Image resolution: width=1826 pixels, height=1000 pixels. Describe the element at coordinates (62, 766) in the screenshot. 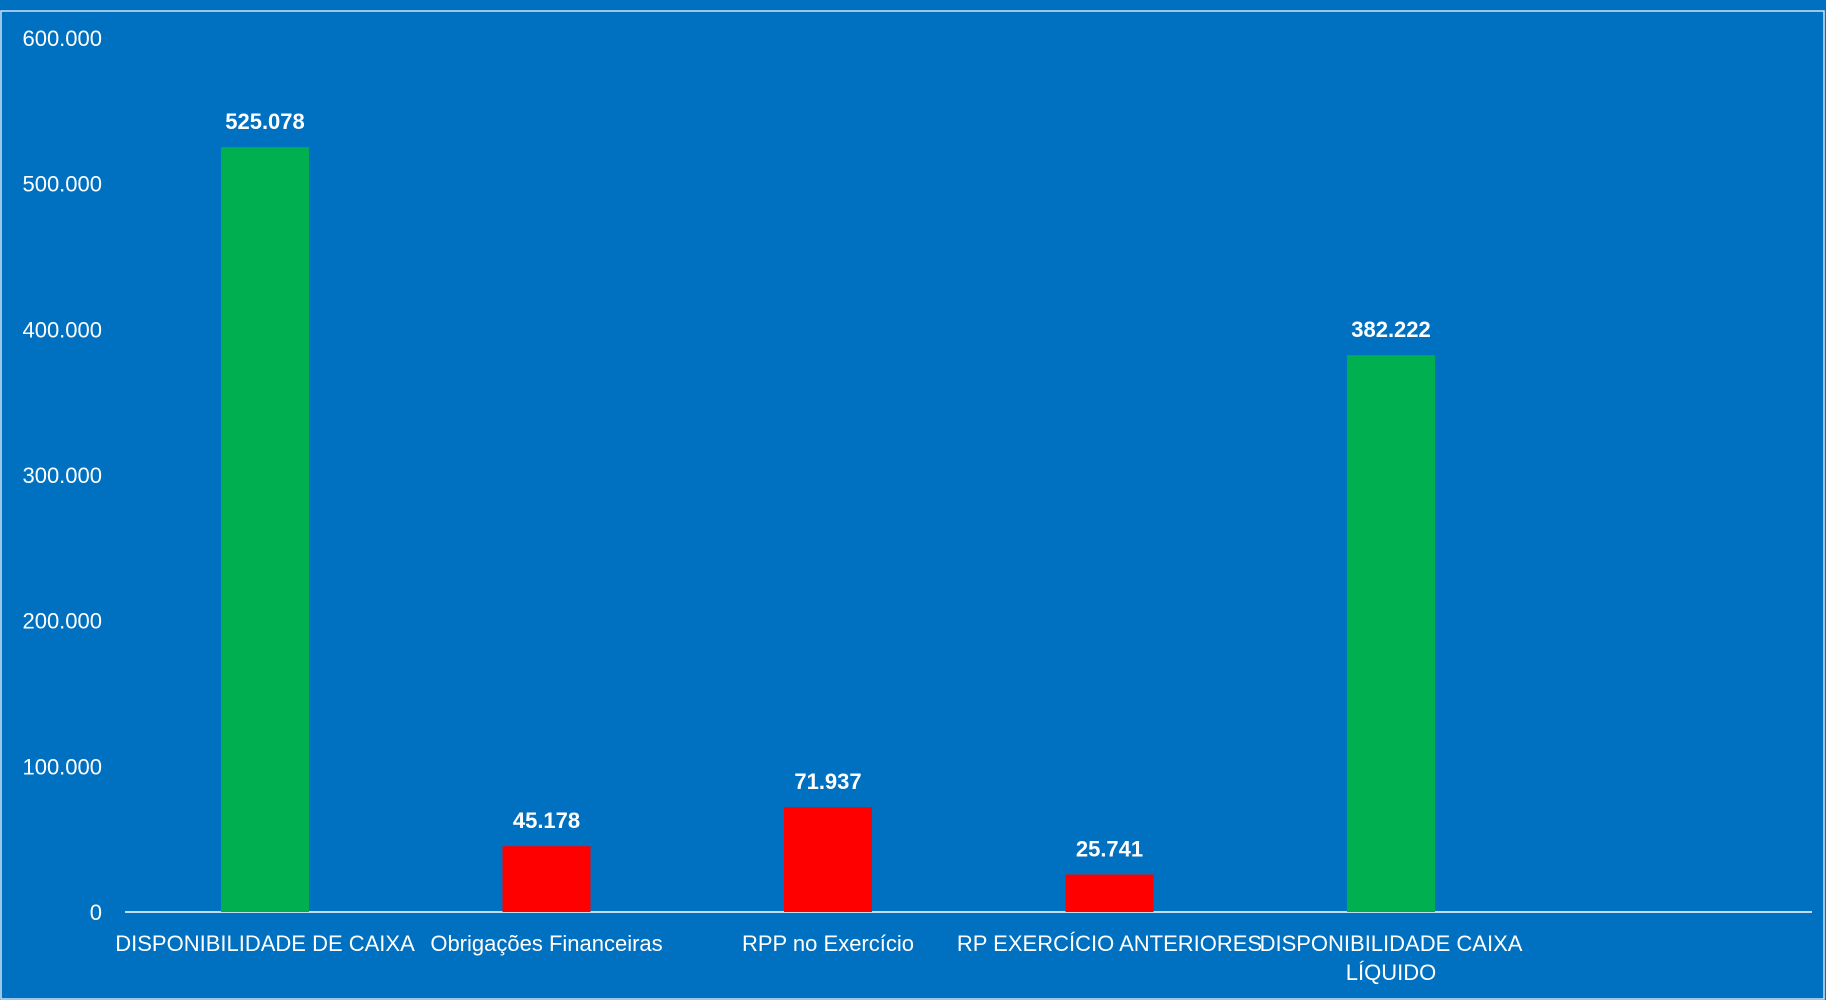

I see `y-tick-label: 100.000` at that location.